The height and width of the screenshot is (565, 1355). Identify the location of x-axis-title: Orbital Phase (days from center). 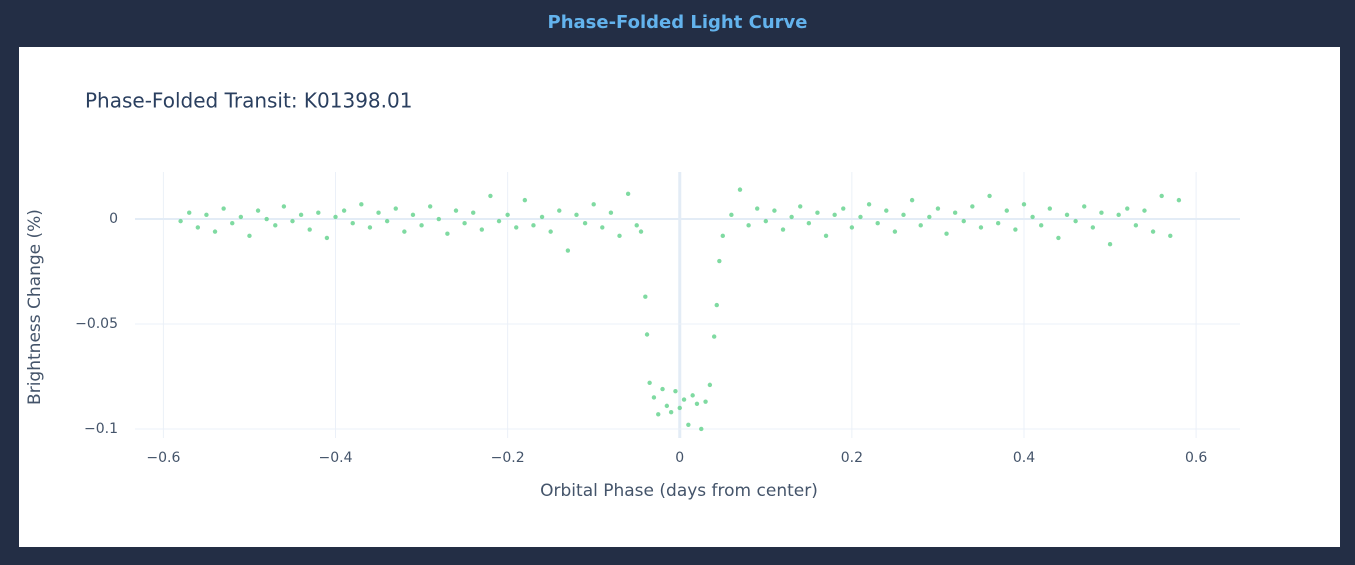
(679, 491).